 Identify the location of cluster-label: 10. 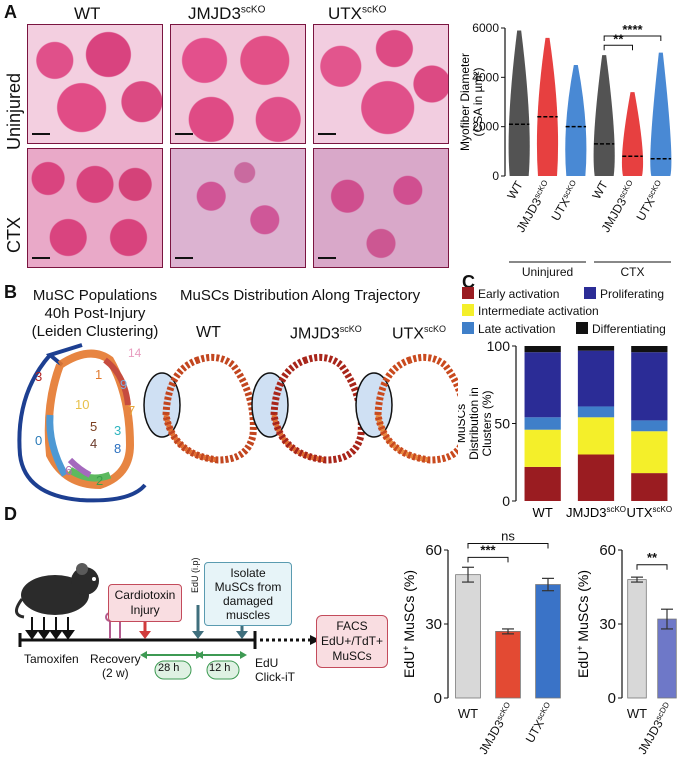
(82, 404).